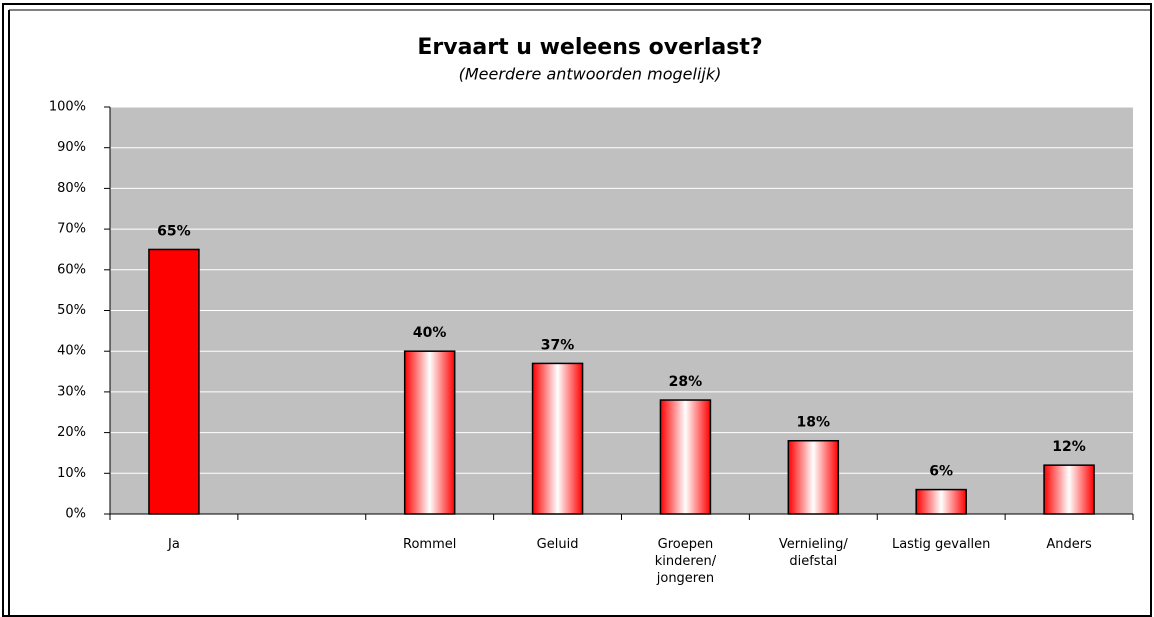 This screenshot has height=617, width=1154. I want to click on data-label: 28%, so click(686, 382).